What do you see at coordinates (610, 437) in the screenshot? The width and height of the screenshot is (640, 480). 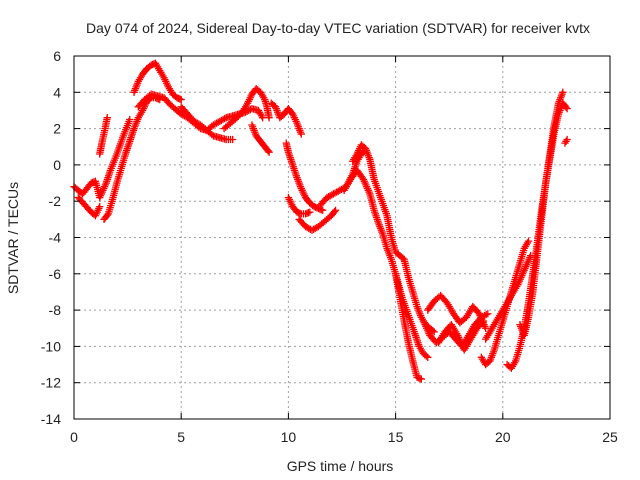 I see `x-tick-label: 25` at bounding box center [610, 437].